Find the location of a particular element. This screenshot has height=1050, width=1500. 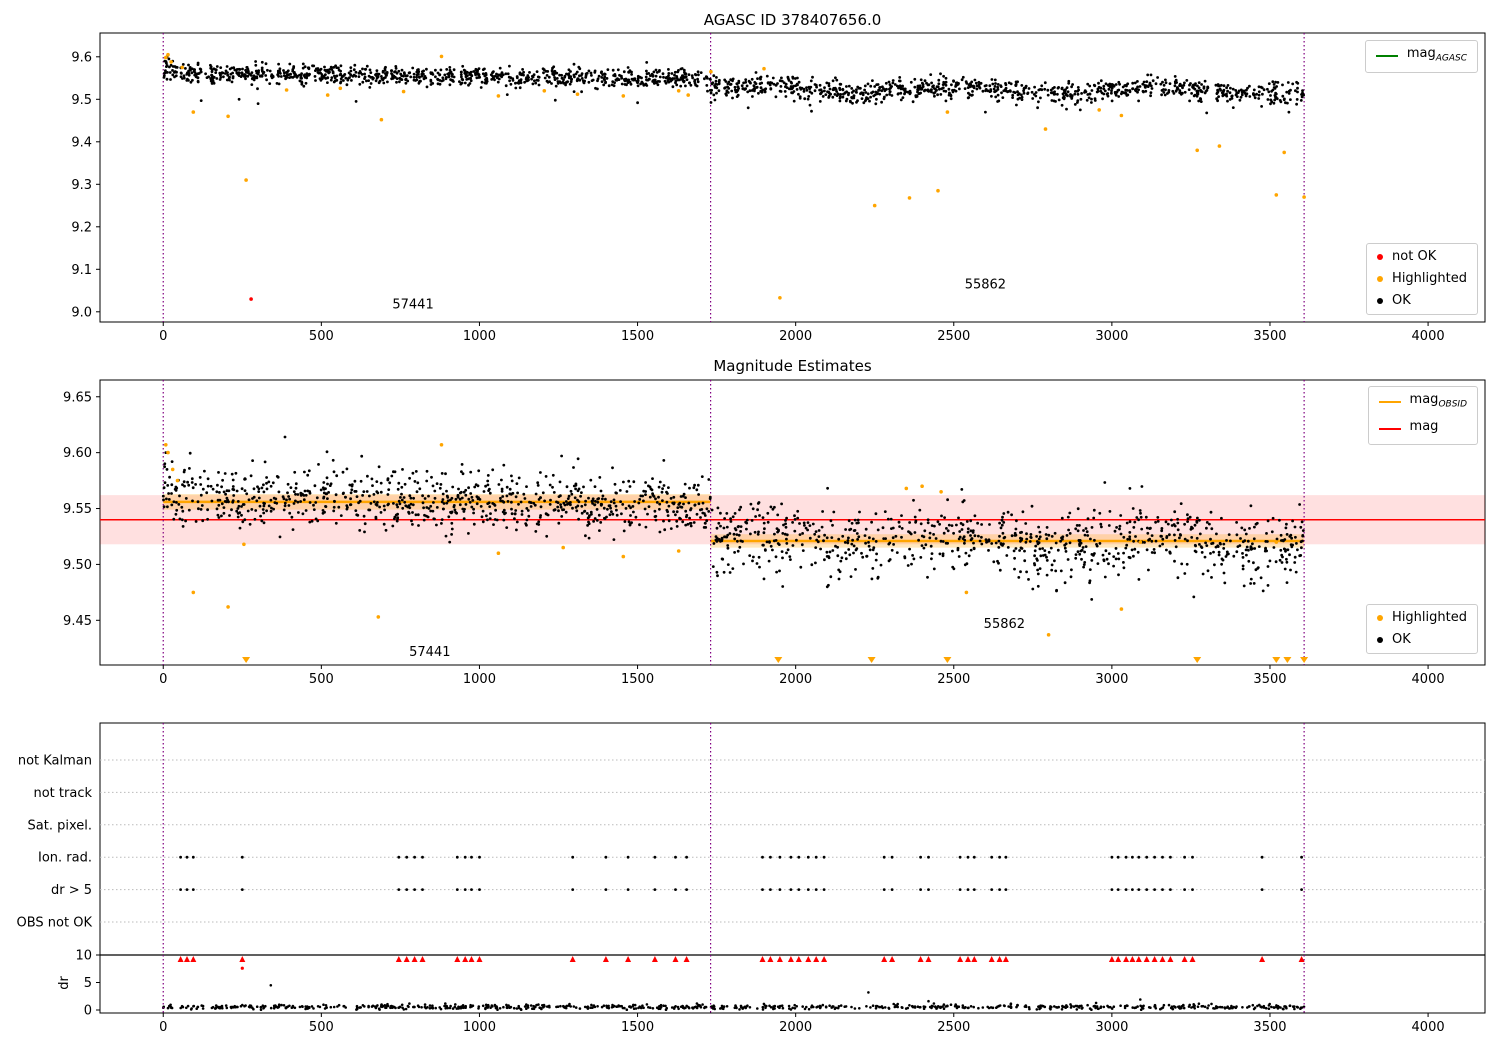

legend-label-mag: mag is located at coordinates (1424, 426).